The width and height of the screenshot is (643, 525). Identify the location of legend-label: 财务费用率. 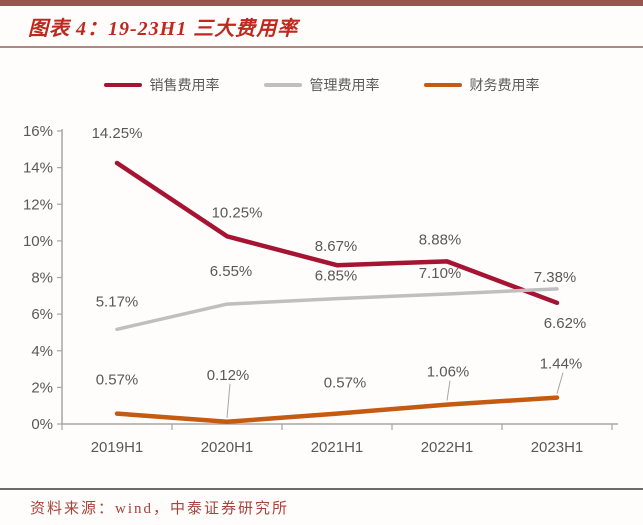
(504, 85).